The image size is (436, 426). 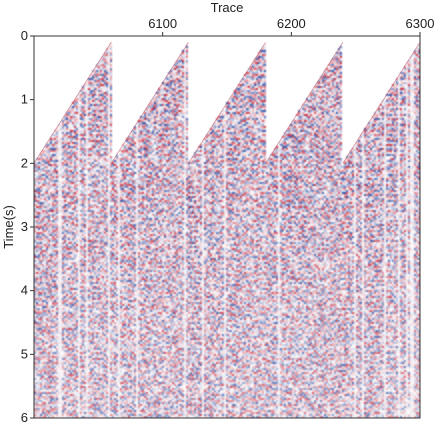 I want to click on x-axis-ticks: 6100 6200 6300, so click(x=291, y=26).